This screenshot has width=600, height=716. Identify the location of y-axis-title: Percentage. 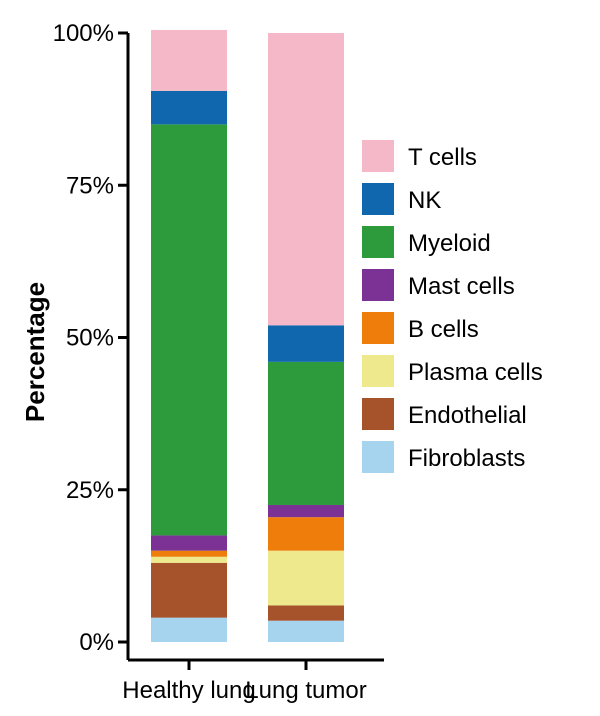
(35, 352).